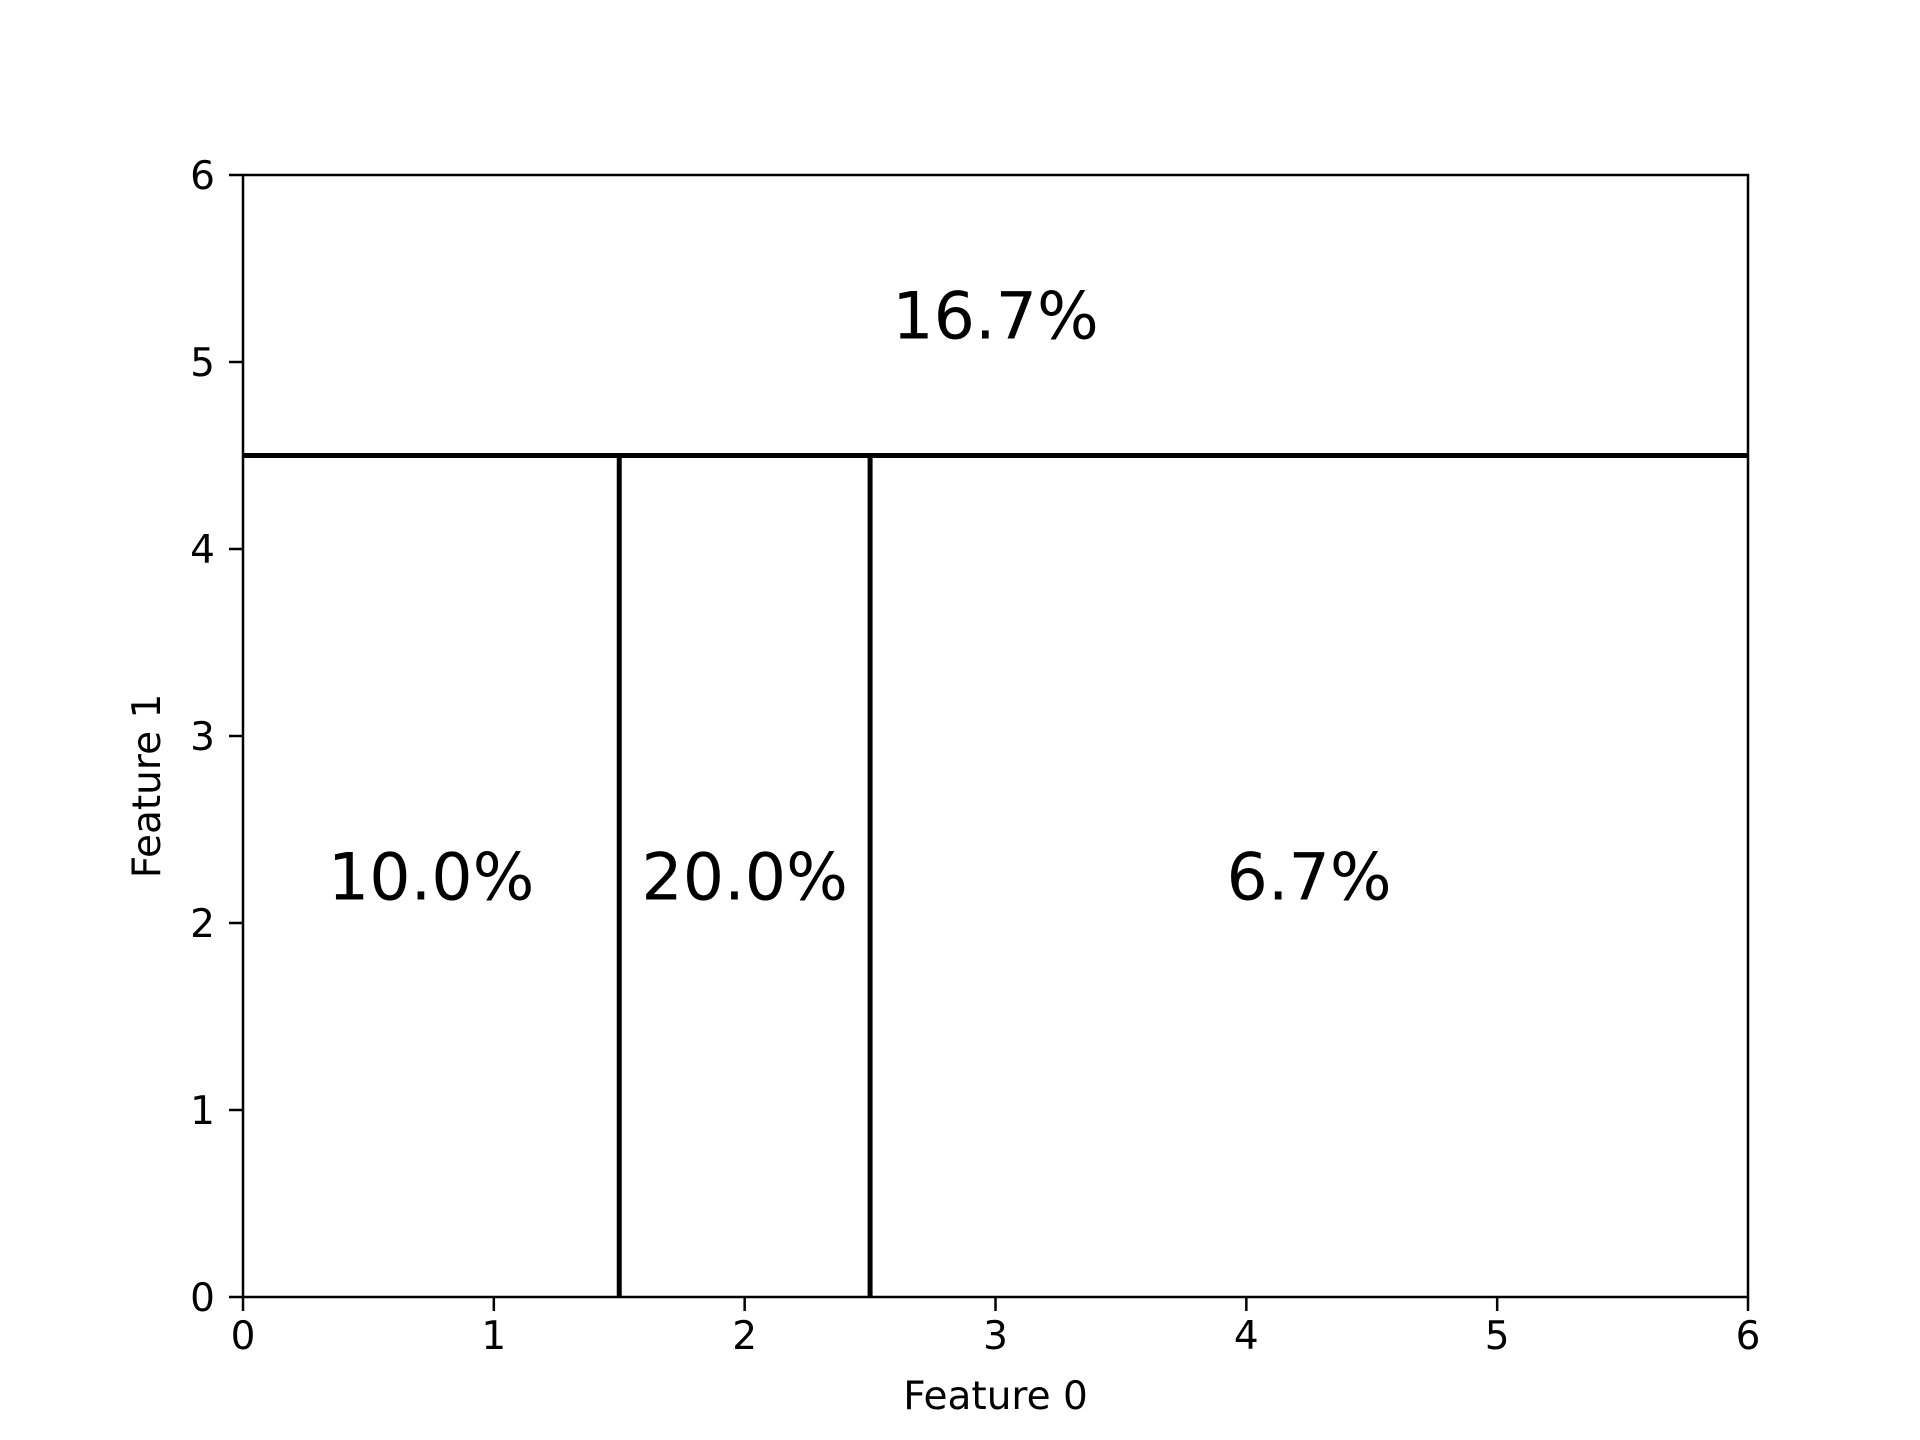 The height and width of the screenshot is (1440, 1920). Describe the element at coordinates (744, 1336) in the screenshot. I see `x-tick-label: 2` at that location.